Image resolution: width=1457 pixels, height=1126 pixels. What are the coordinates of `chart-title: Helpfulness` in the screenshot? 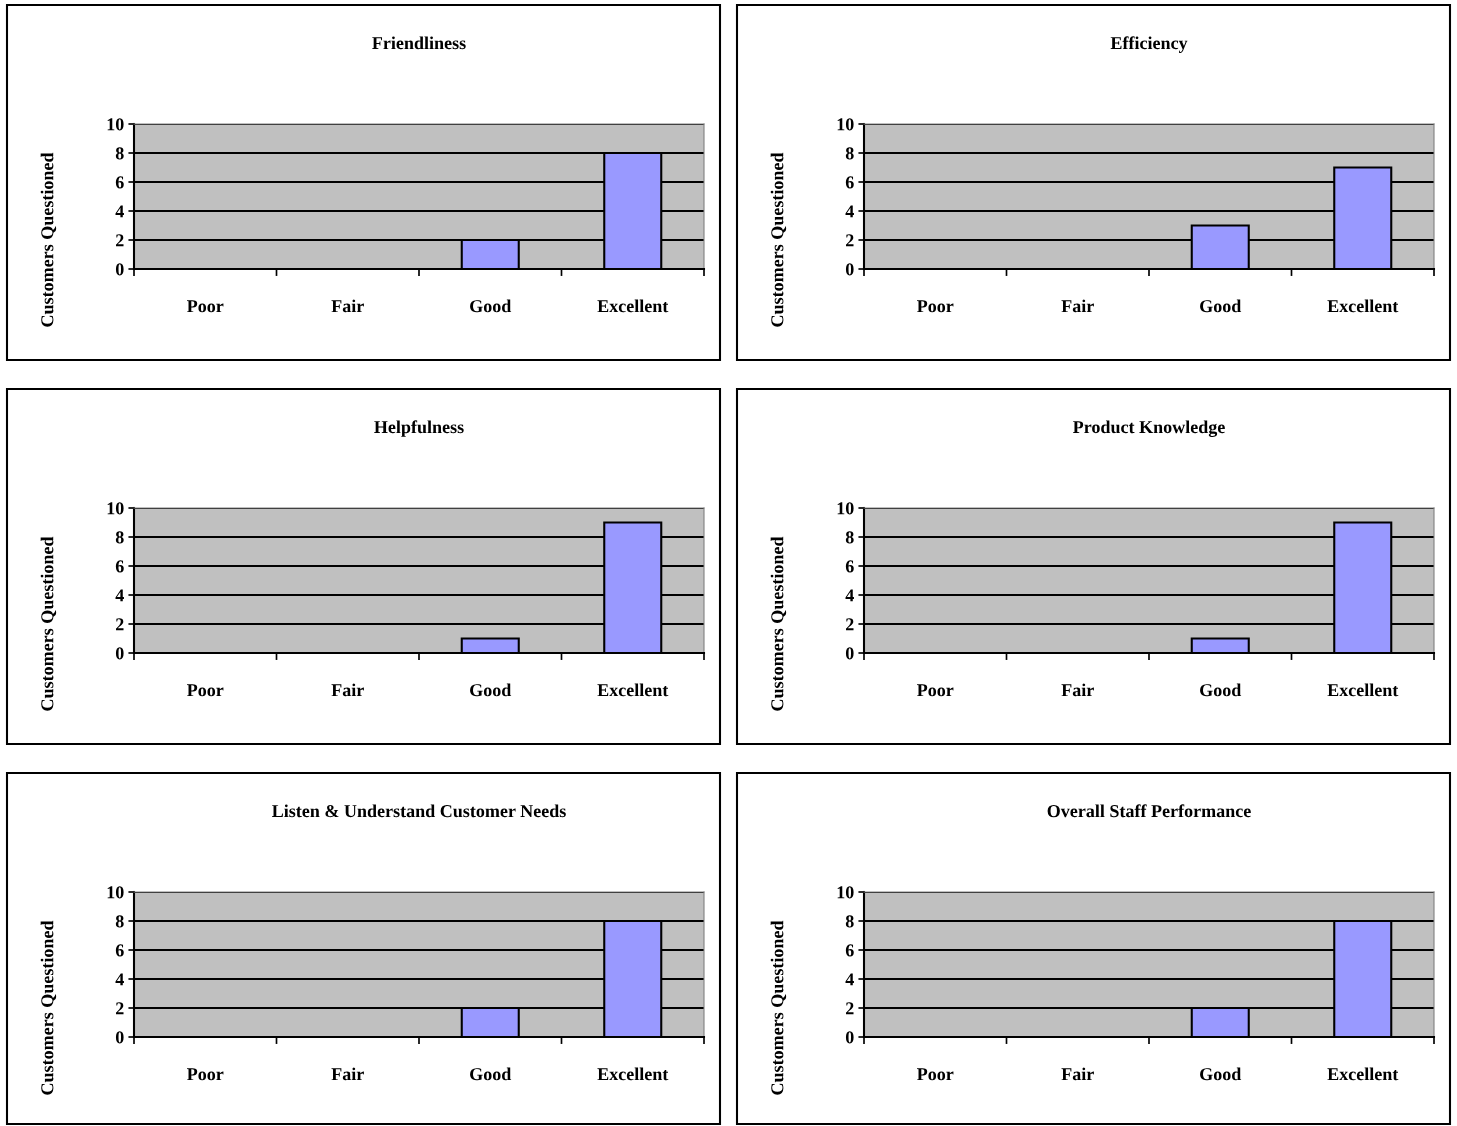 It's located at (419, 428).